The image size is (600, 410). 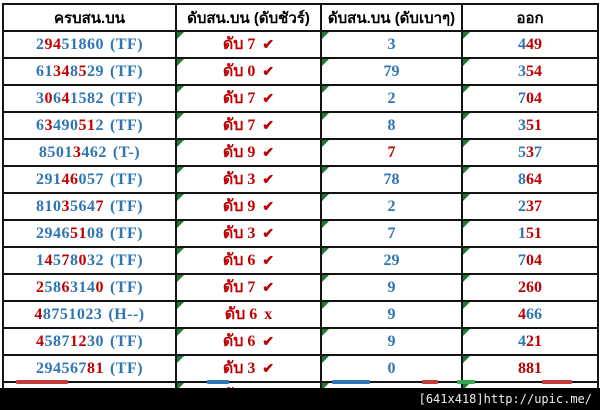 What do you see at coordinates (391, 368) in the screenshot?
I see `kill-soft-cell: 0` at bounding box center [391, 368].